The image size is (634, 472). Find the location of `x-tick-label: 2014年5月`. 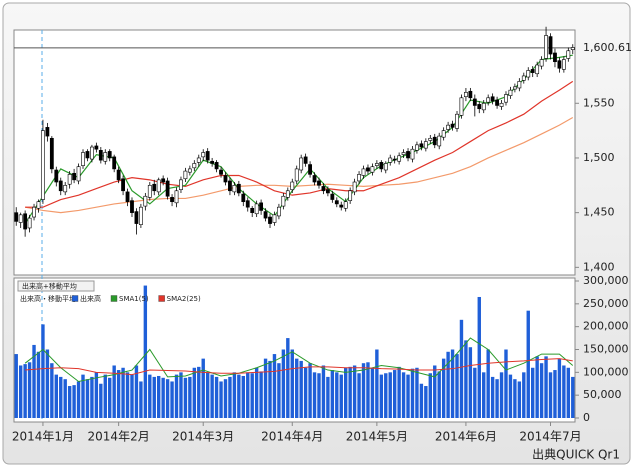

x-tick-label: 2014年5月 is located at coordinates (377, 437).